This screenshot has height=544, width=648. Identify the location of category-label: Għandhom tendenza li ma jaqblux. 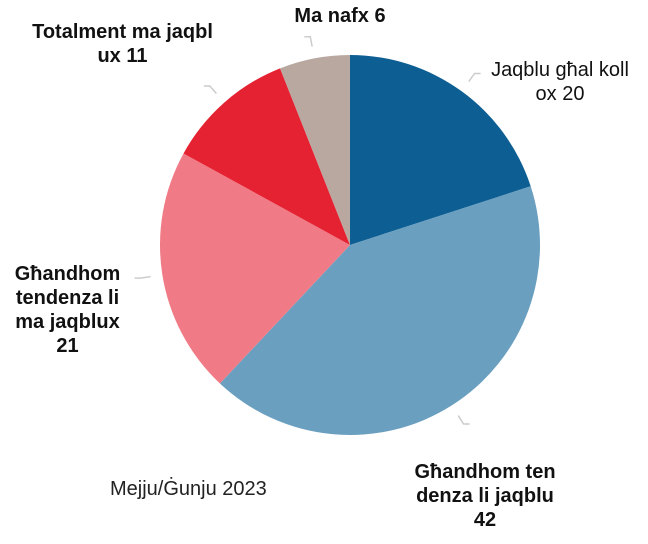
(67, 298).